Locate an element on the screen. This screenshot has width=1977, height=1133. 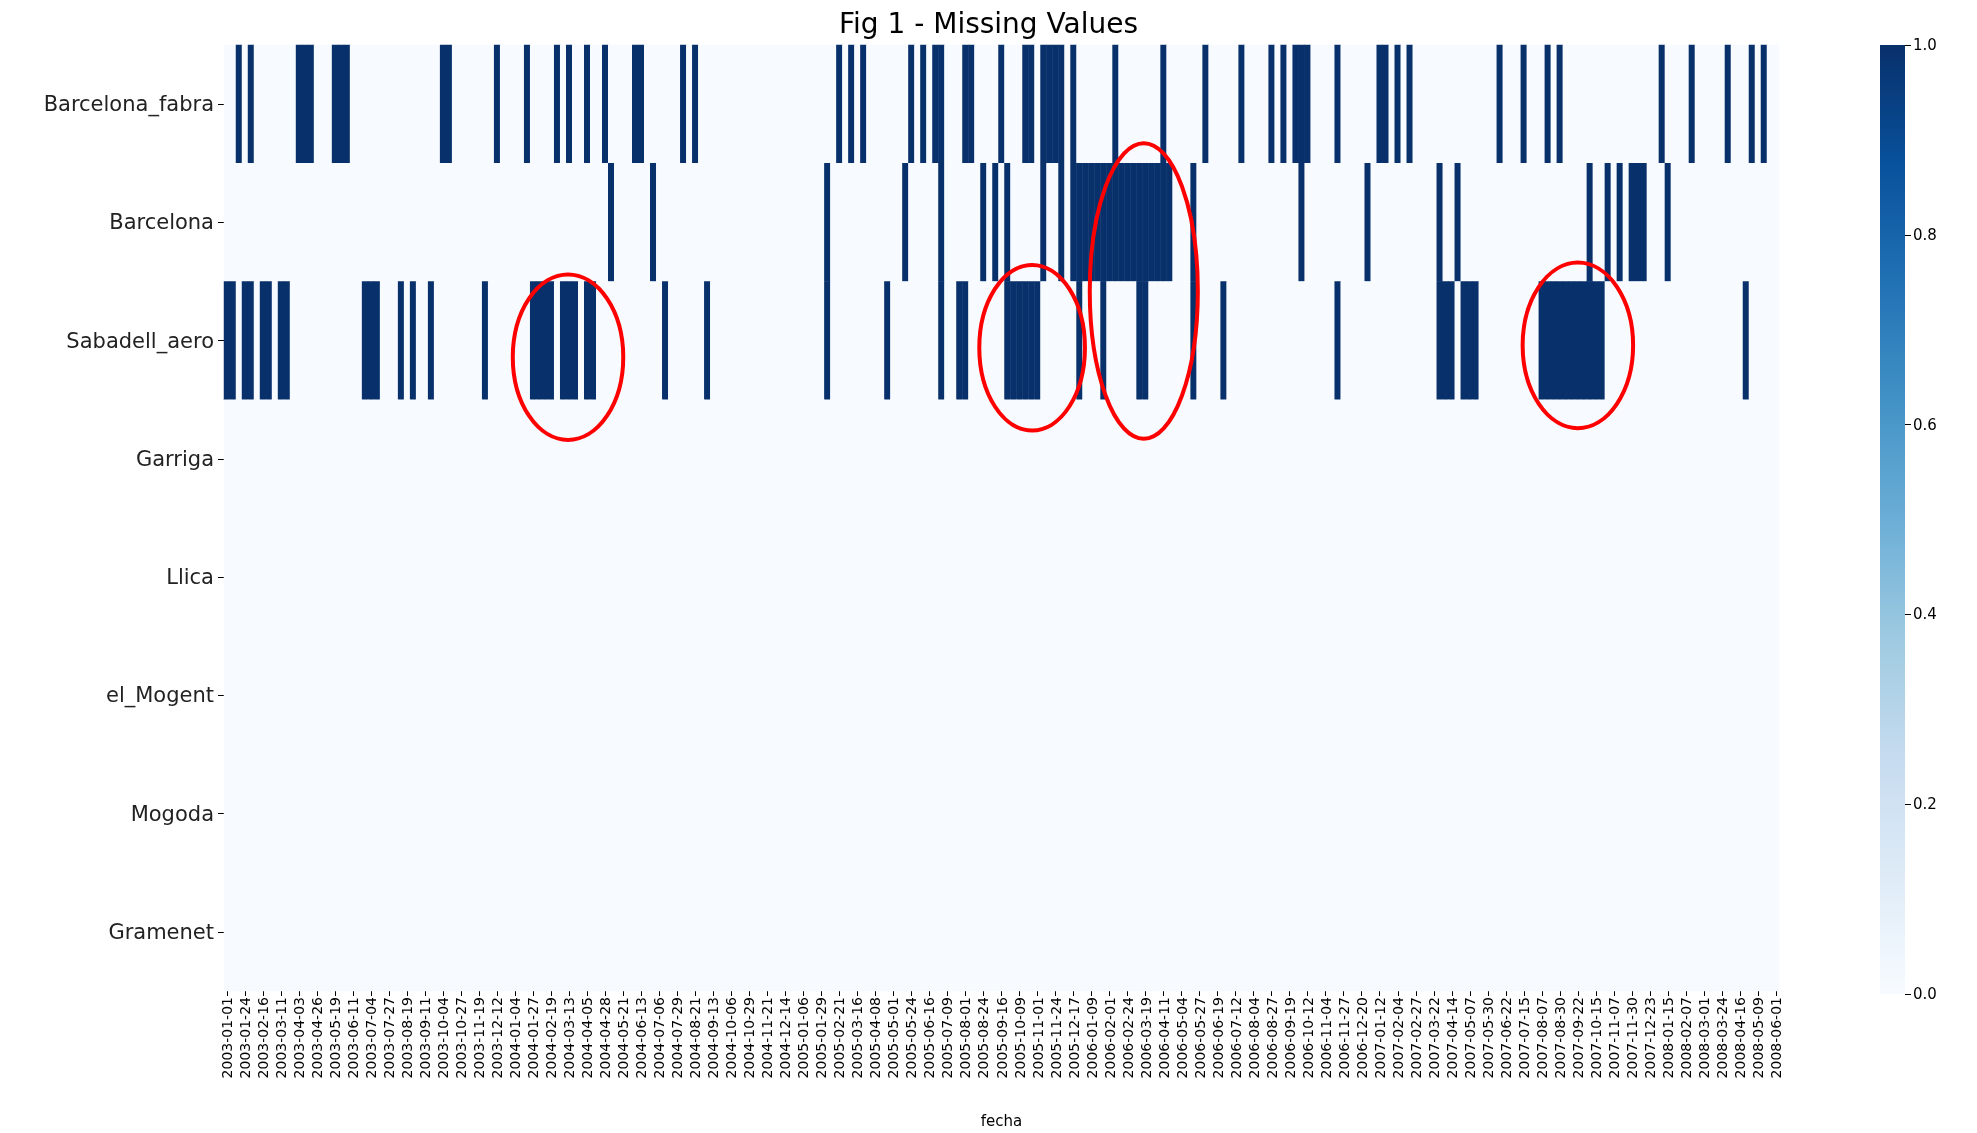
x-tick-label: 2004-12-14 is located at coordinates (785, 1037).